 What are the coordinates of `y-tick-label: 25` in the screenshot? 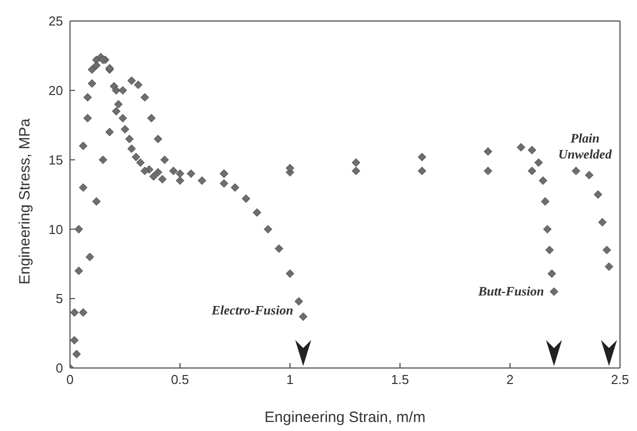 It's located at (55, 21).